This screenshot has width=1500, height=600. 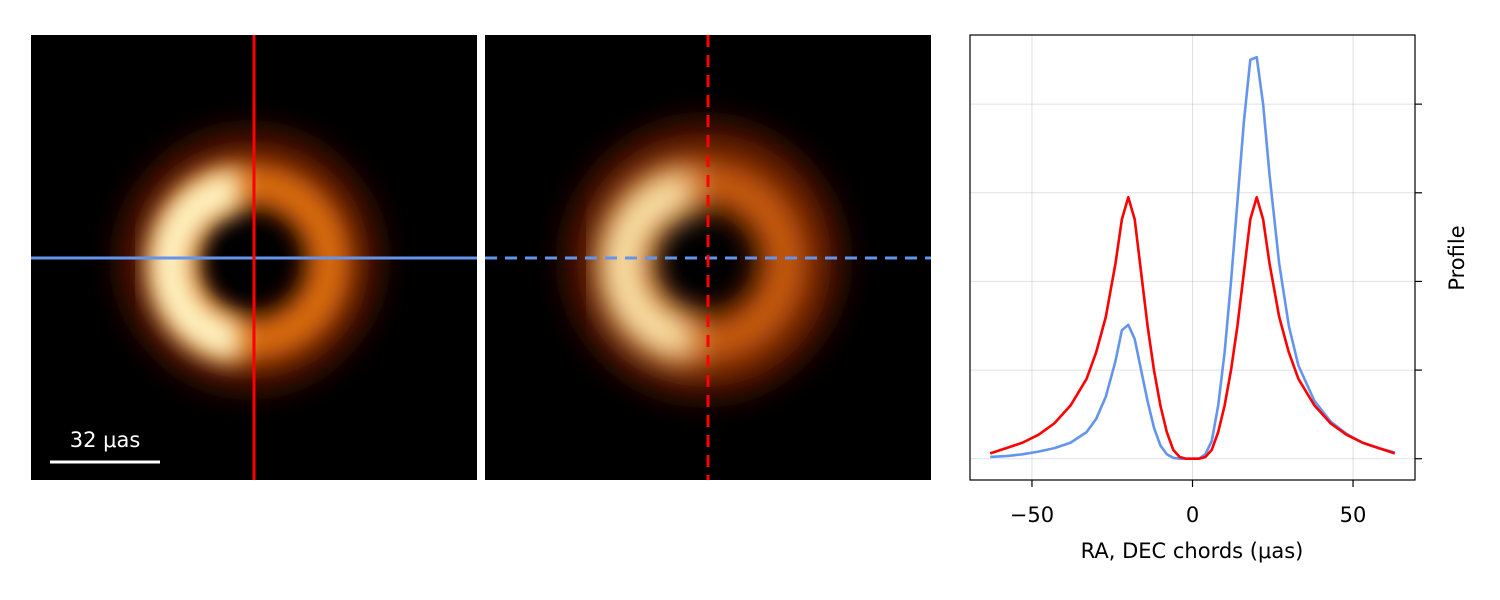 What do you see at coordinates (1192, 515) in the screenshot?
I see `x-tick-label: 0` at bounding box center [1192, 515].